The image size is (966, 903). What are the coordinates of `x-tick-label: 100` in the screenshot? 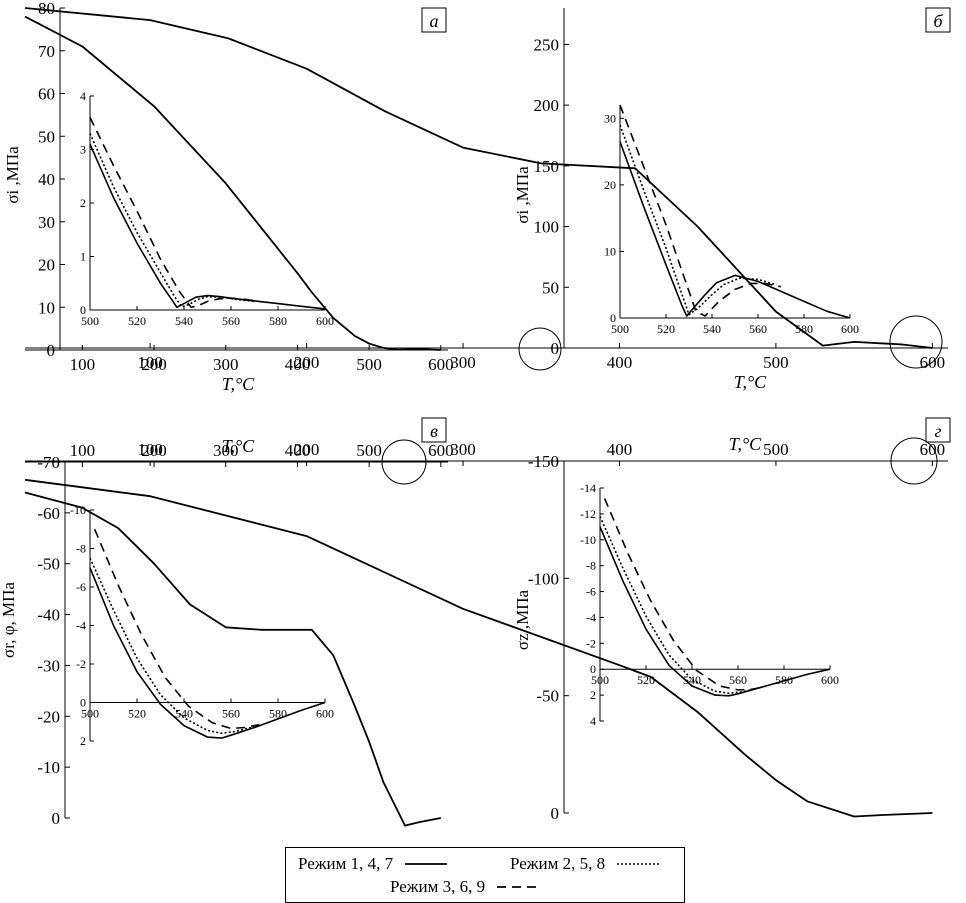 It's located at (83, 450).